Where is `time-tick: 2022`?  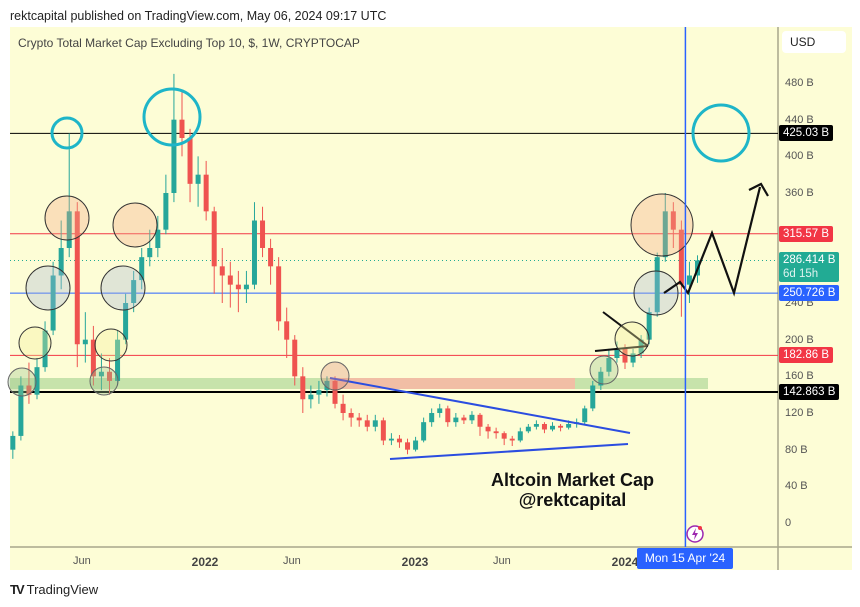 time-tick: 2022 is located at coordinates (205, 562).